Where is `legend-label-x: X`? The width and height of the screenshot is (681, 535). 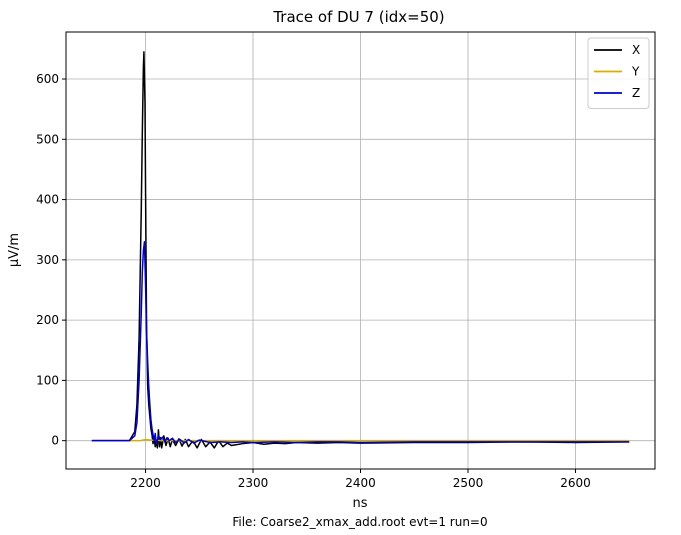
legend-label-x: X is located at coordinates (636, 50).